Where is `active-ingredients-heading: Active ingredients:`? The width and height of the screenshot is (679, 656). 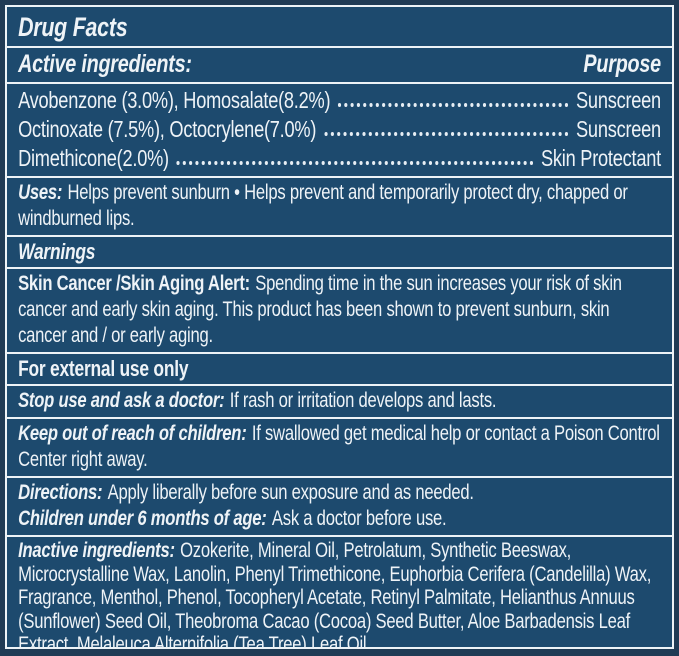
active-ingredients-heading: Active ingredients: is located at coordinates (105, 64).